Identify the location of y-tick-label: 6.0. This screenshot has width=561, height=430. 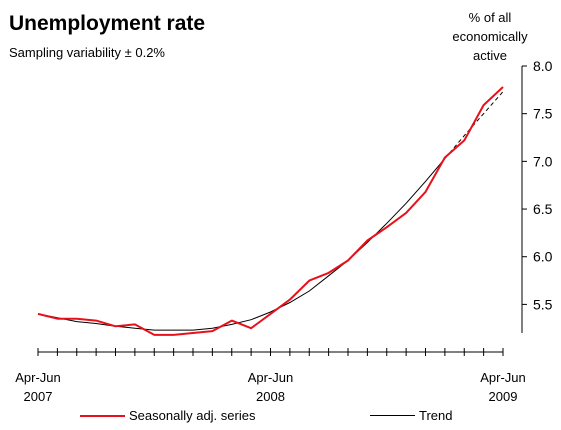
(543, 257).